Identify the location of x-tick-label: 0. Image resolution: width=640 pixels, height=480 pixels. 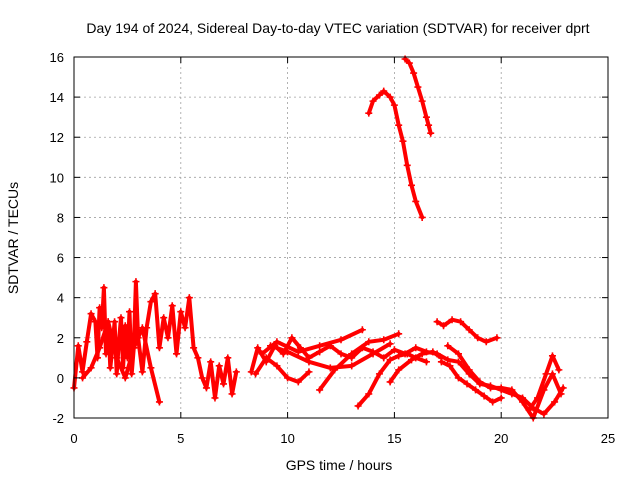
(73, 438).